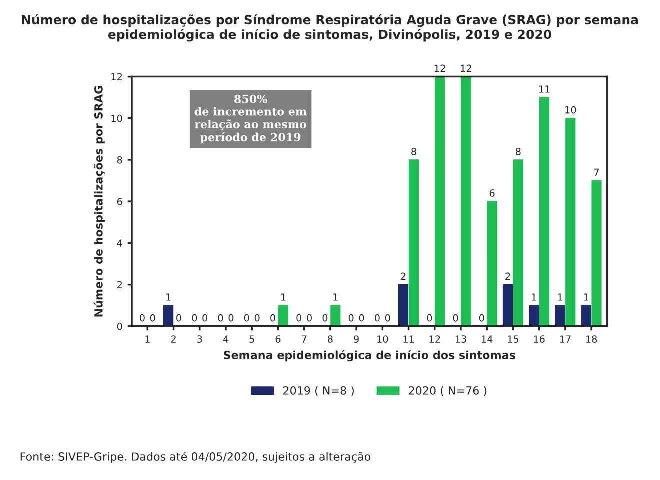  Describe the element at coordinates (200, 339) in the screenshot. I see `x-tick-label: 3` at that location.